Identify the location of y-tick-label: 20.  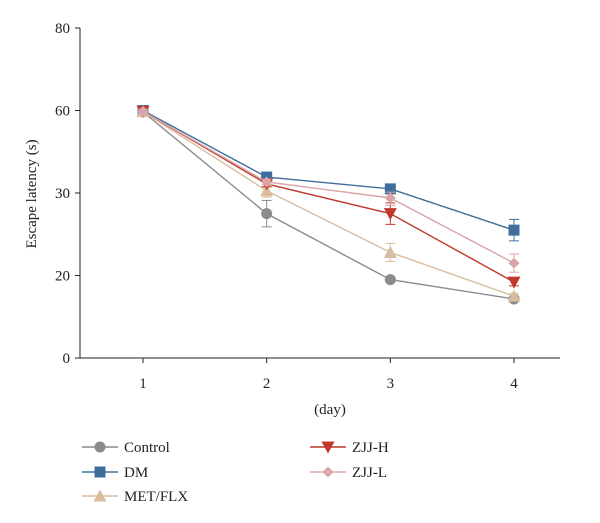
(62, 277).